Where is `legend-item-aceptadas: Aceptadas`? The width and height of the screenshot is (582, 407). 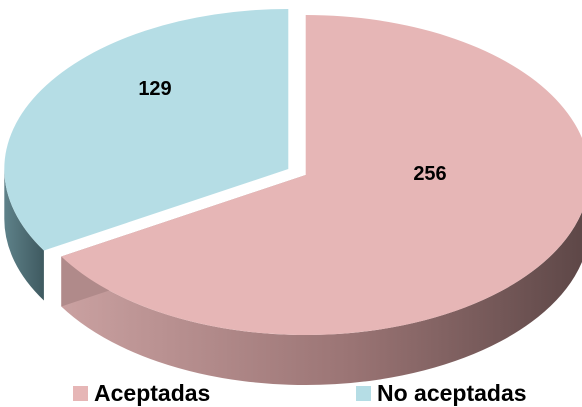
legend-item-aceptadas: Aceptadas is located at coordinates (142, 392).